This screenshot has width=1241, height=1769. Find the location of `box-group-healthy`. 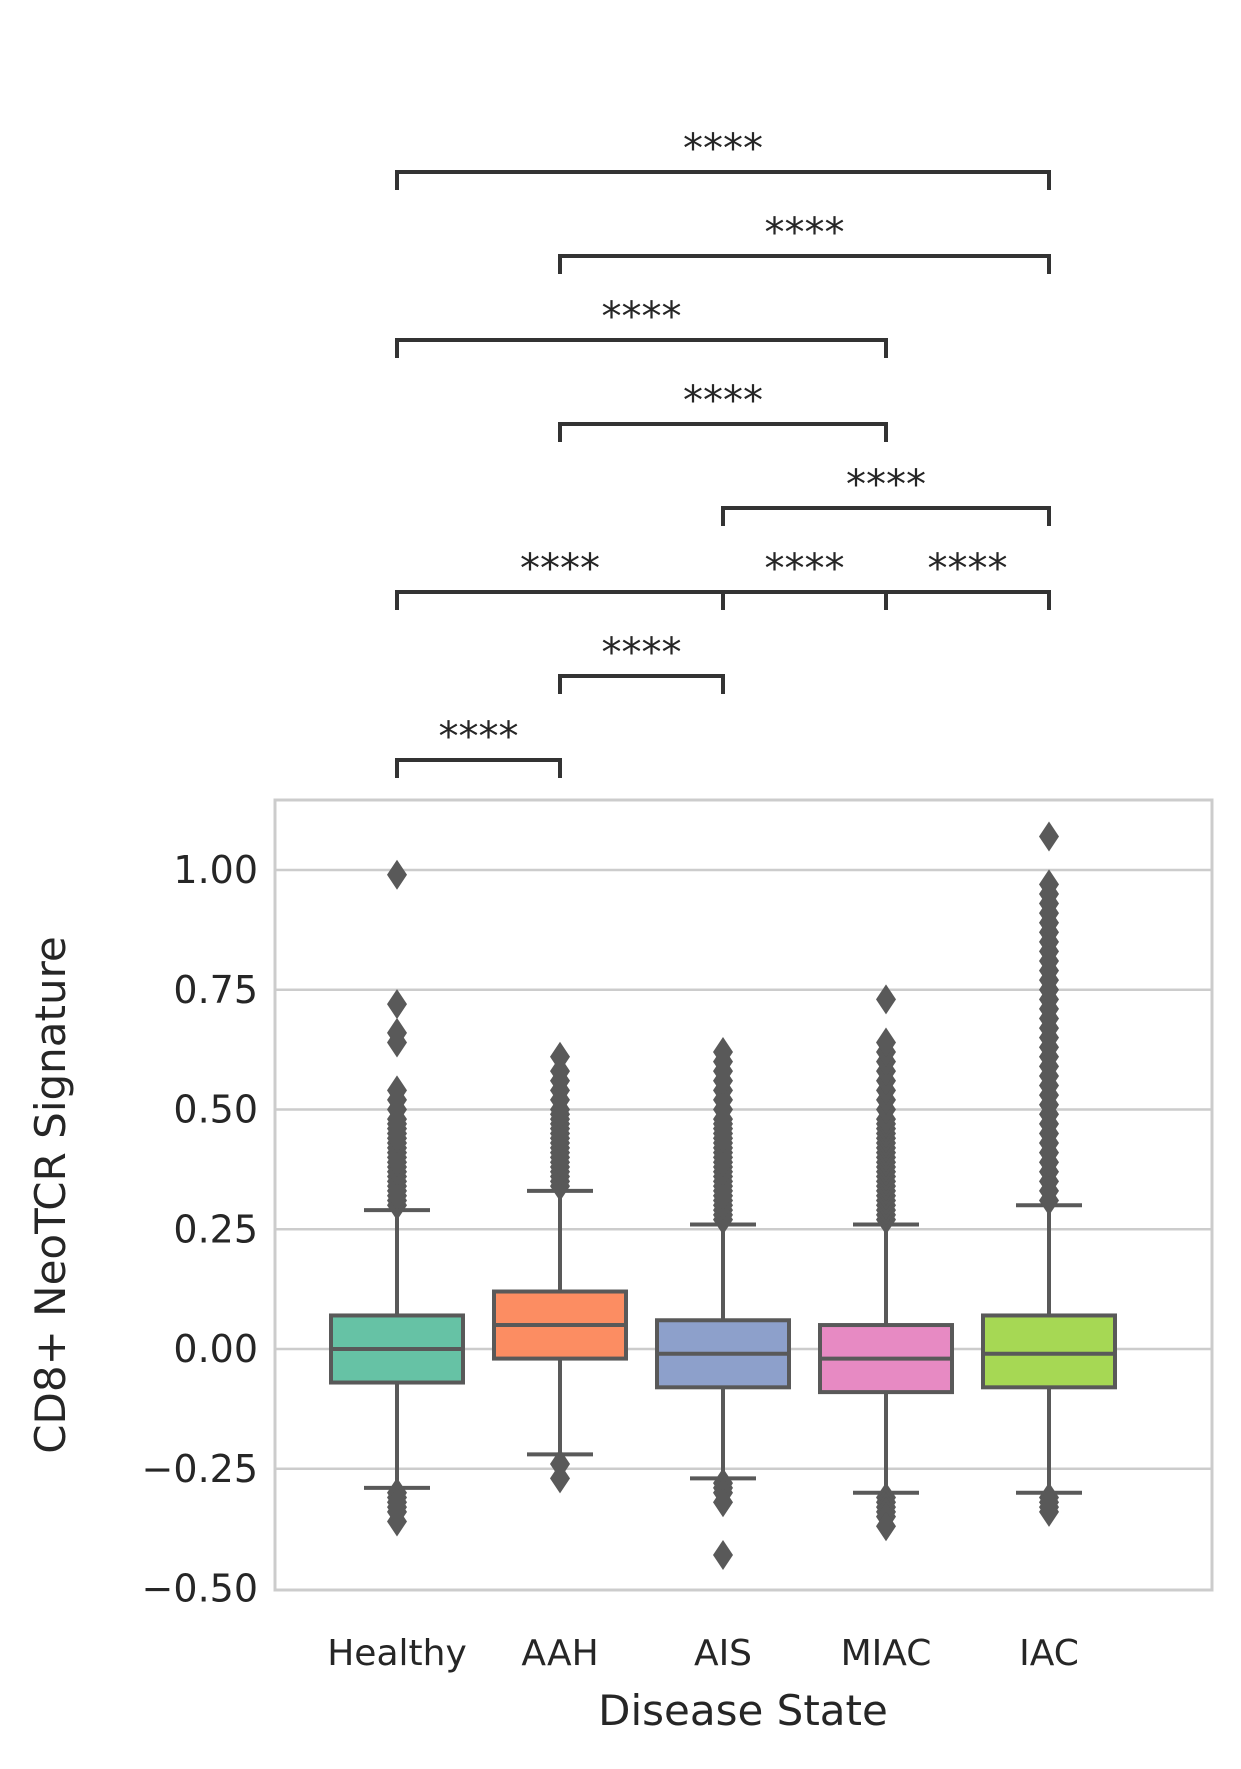

box-group-healthy is located at coordinates (397, 1198).